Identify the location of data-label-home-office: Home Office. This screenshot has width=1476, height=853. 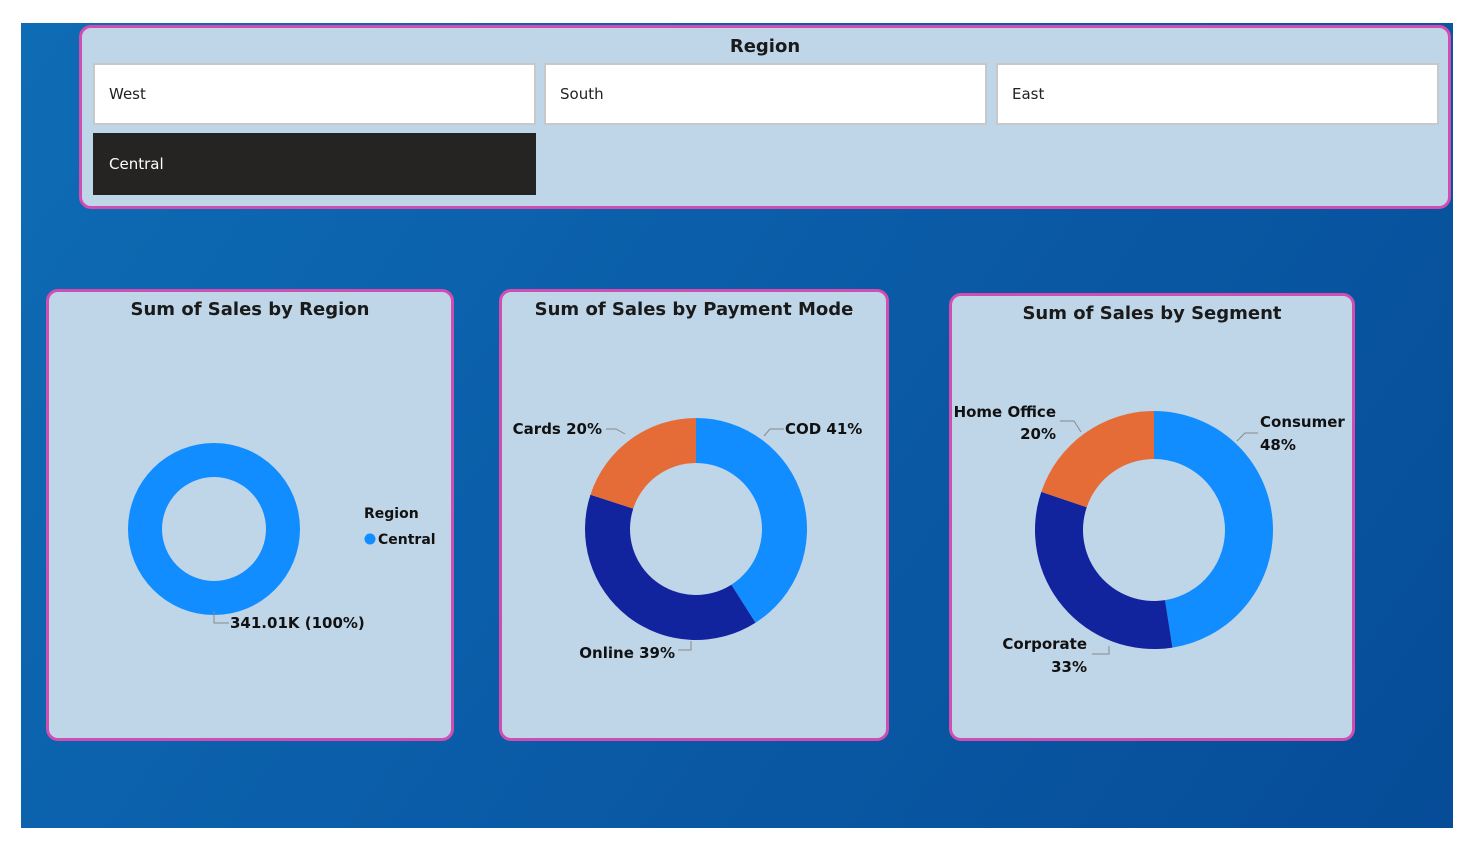
(1005, 412).